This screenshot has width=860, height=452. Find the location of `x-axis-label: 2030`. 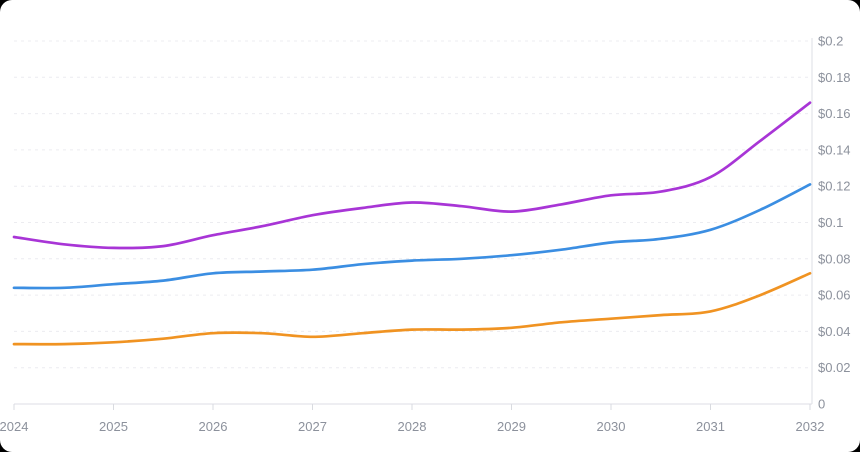

x-axis-label: 2030 is located at coordinates (611, 426).